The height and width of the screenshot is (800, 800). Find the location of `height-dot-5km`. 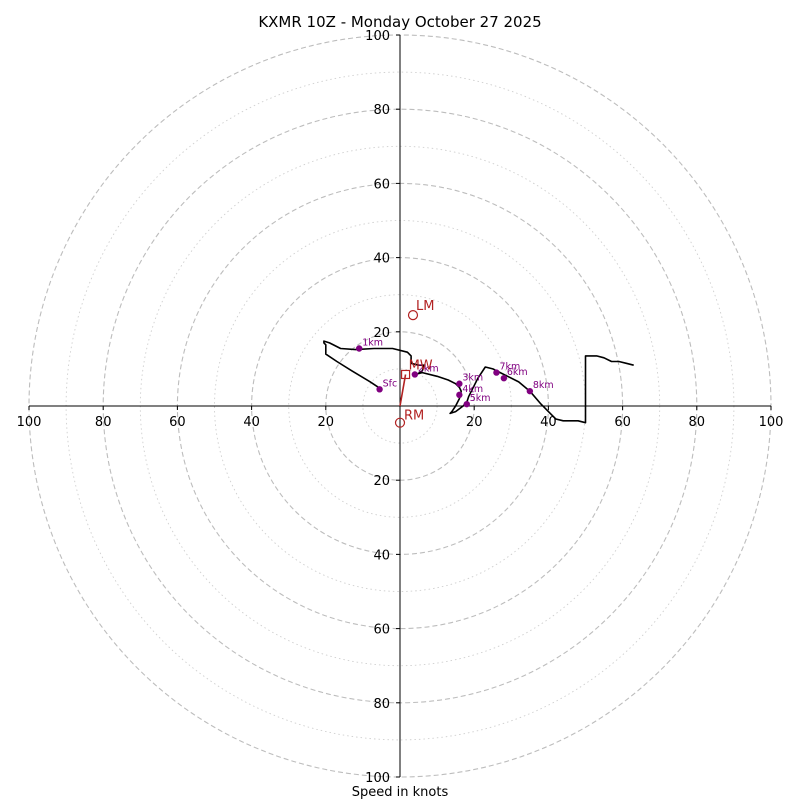

height-dot-5km is located at coordinates (466, 404).